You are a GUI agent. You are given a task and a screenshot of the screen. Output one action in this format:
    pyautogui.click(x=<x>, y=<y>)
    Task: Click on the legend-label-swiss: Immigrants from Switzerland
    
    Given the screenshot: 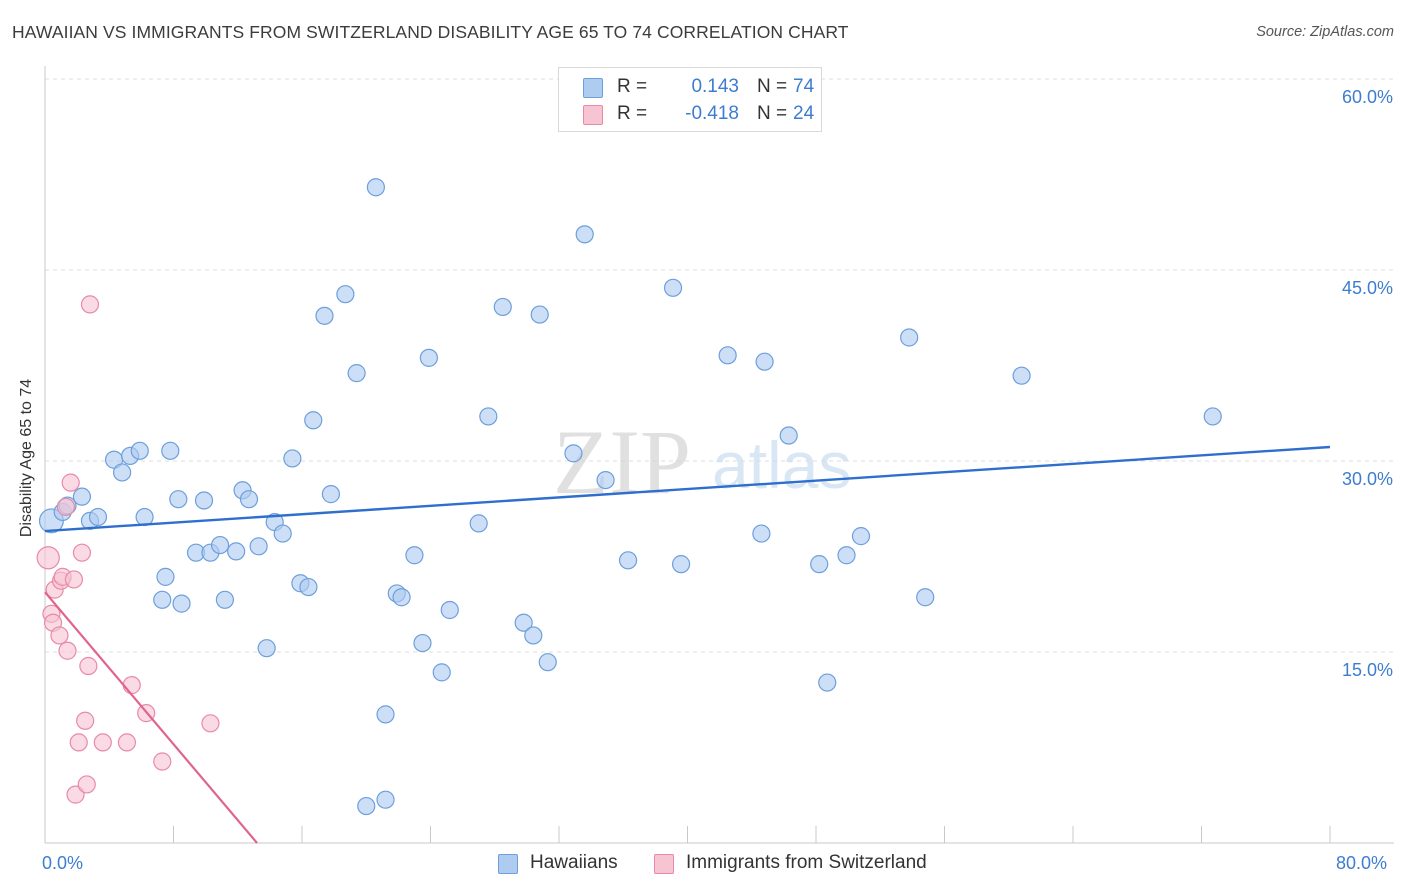 What is the action you would take?
    pyautogui.click(x=806, y=862)
    